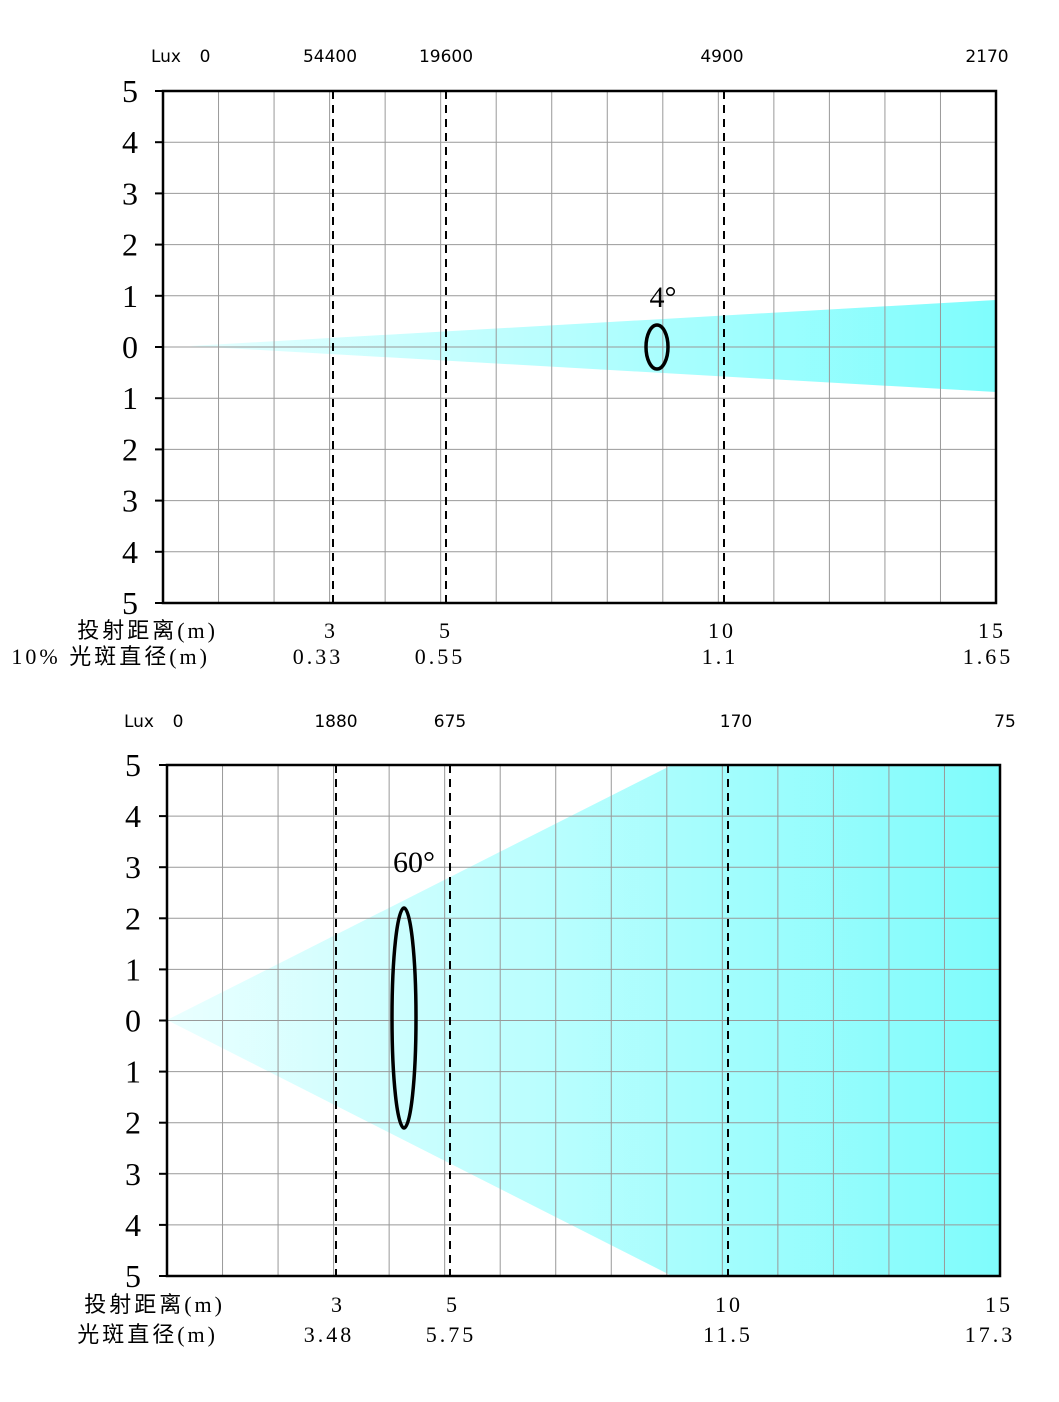 The height and width of the screenshot is (1402, 1059). Describe the element at coordinates (330, 57) in the screenshot. I see `lux-value: 54400` at that location.